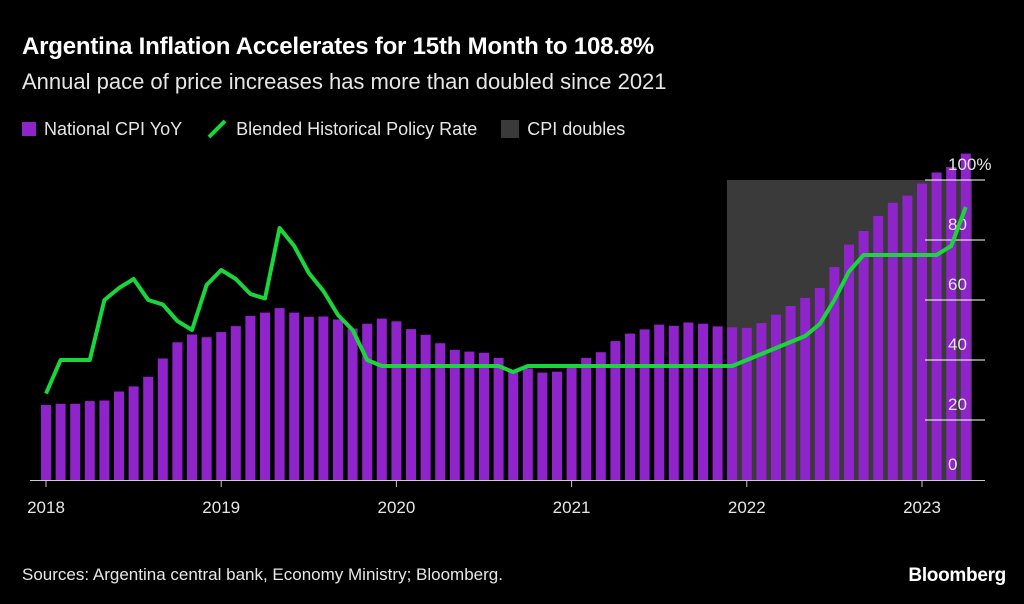  I want to click on legend-swatch-cpi-doubles, so click(510, 129).